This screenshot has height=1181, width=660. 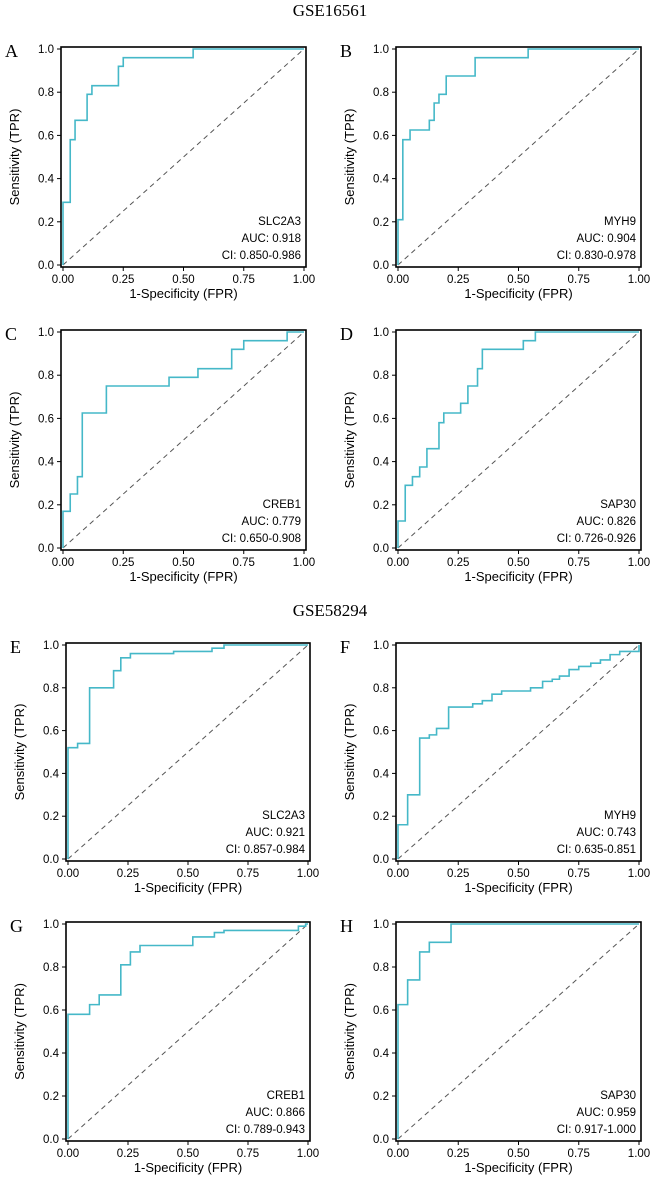 I want to click on ci-label: CI: 0.857-0.984, so click(x=266, y=850).